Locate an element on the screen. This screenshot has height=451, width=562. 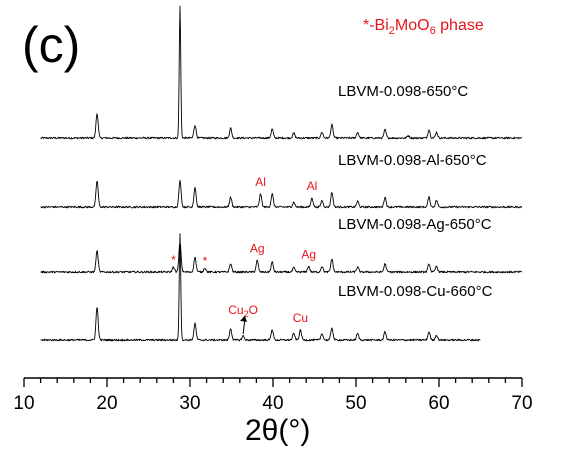
x-tick-label: 70 is located at coordinates (521, 403).